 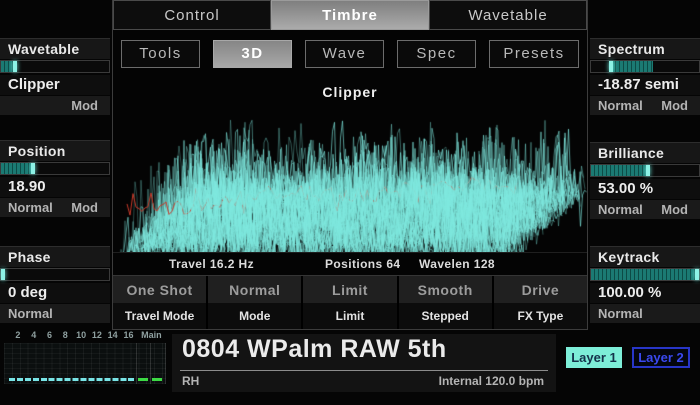 I want to click on layer-1-button: Layer 1, so click(x=594, y=357).